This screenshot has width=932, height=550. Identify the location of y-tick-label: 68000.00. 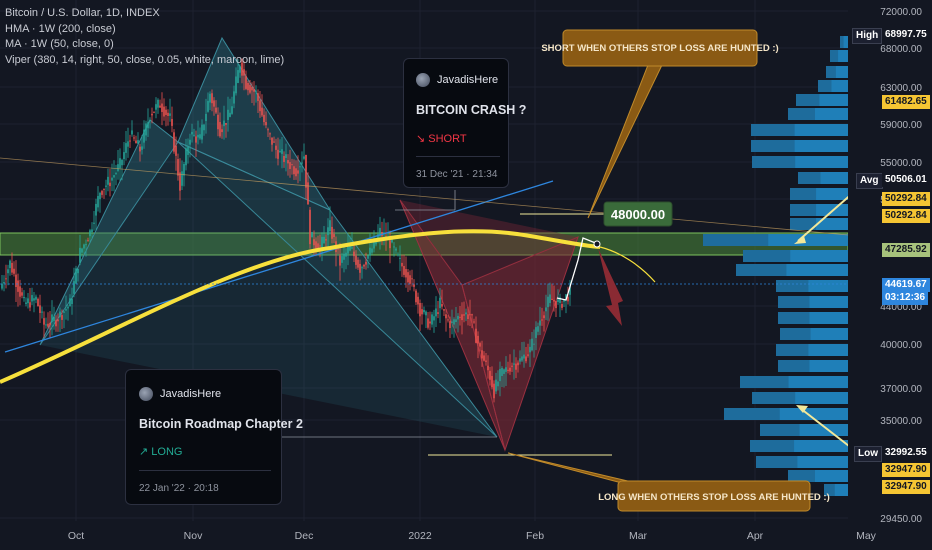
(901, 49).